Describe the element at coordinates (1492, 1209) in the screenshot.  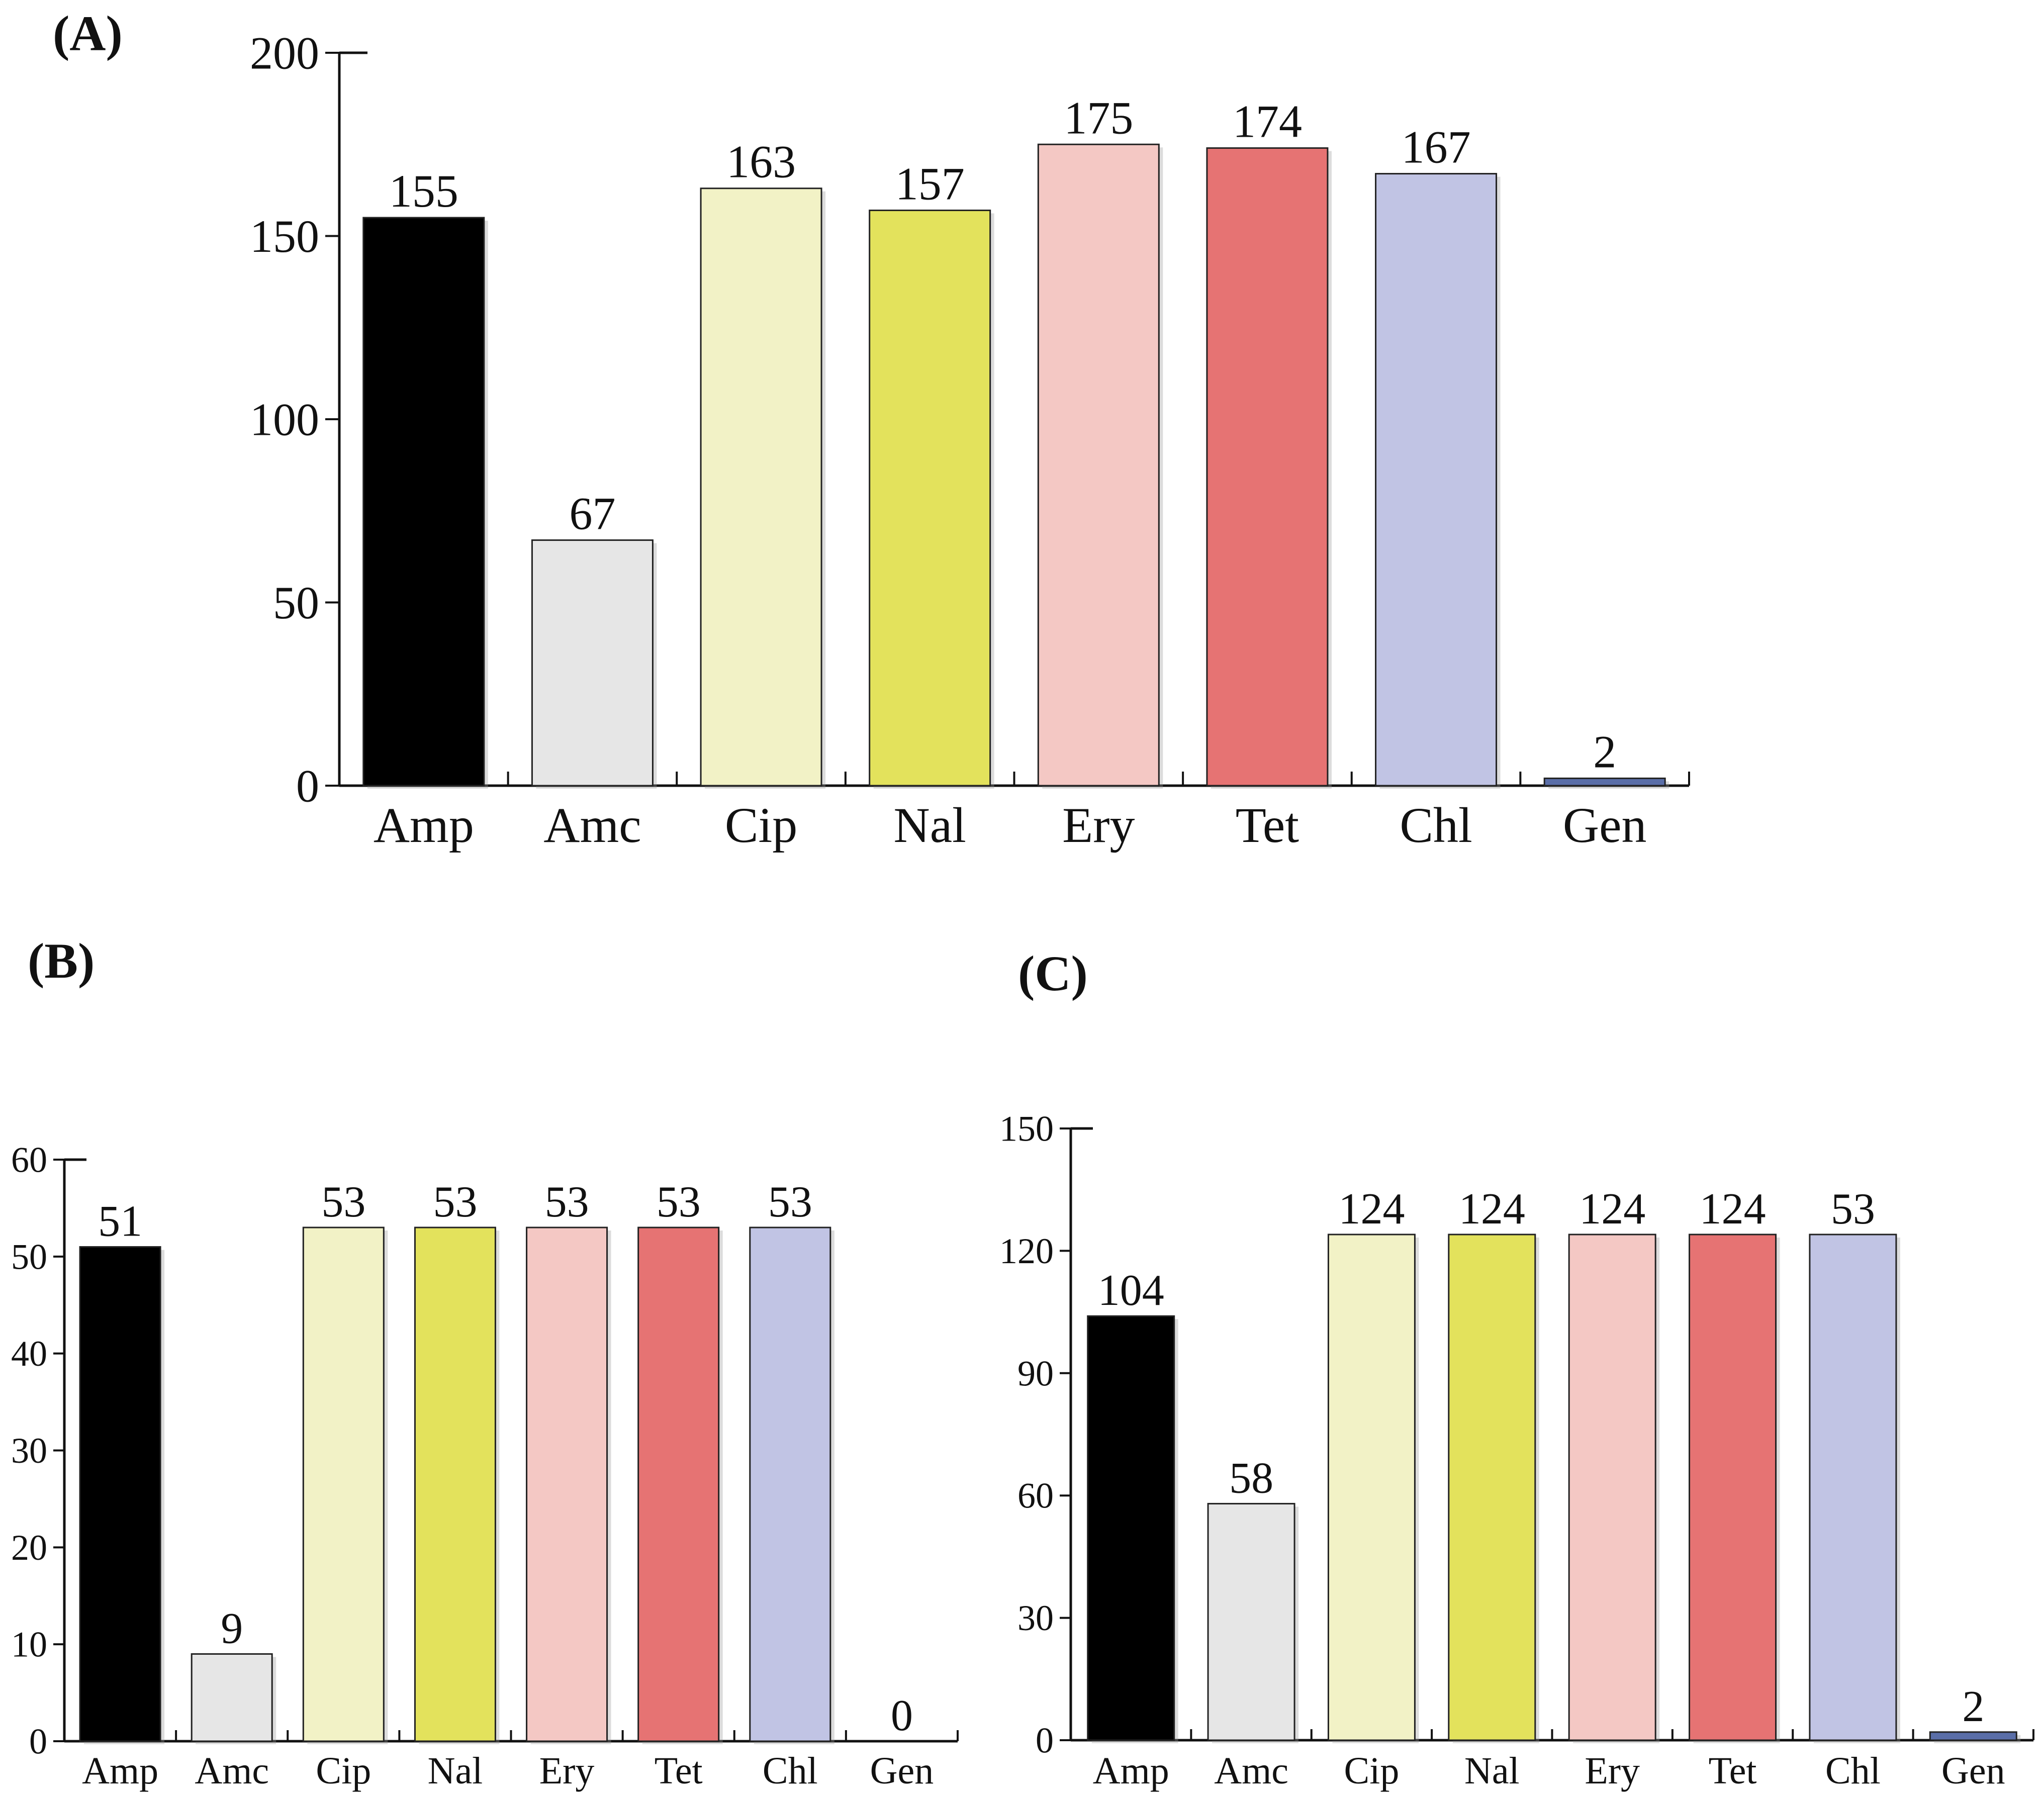
I see `data-label-nal: 124` at that location.